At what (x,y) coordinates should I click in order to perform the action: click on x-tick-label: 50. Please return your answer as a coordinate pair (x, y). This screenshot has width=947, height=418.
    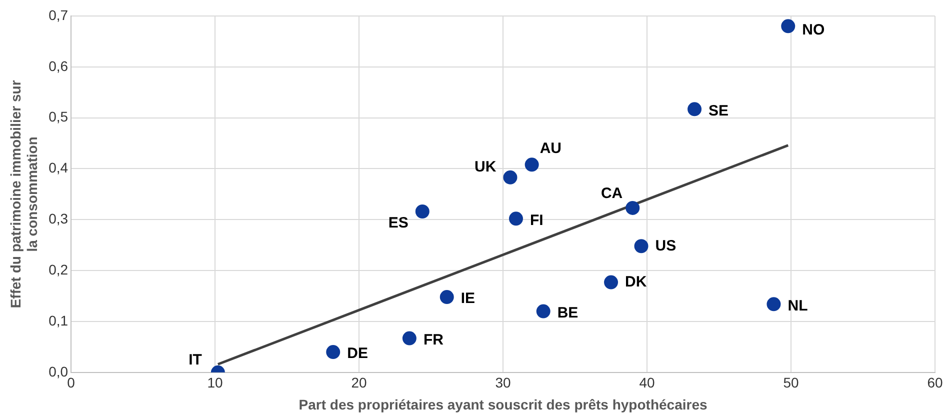
    Looking at the image, I should click on (791, 382).